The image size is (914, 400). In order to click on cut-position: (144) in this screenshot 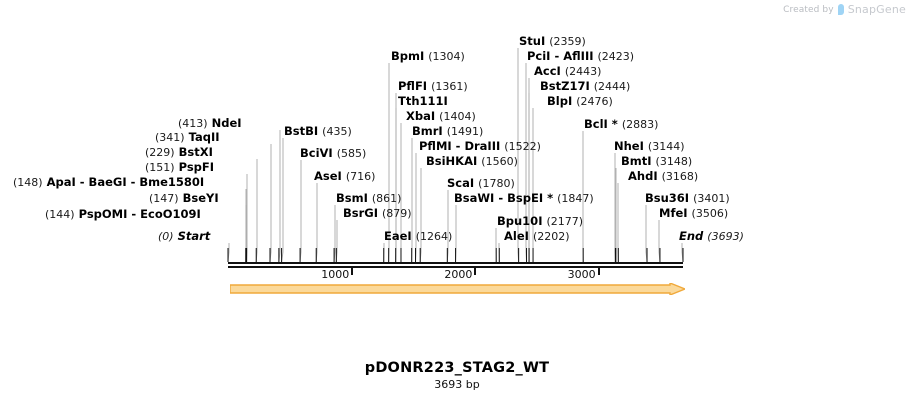, I will do `click(60, 214)`.